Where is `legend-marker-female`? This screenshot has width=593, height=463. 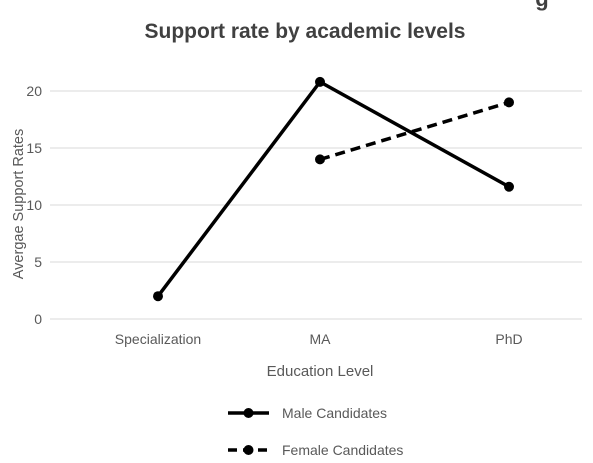 legend-marker-female is located at coordinates (248, 450).